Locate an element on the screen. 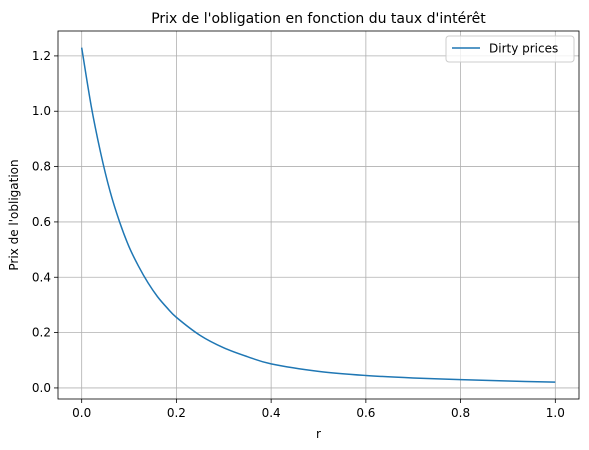  x-tick-label: 0.4 is located at coordinates (271, 413).